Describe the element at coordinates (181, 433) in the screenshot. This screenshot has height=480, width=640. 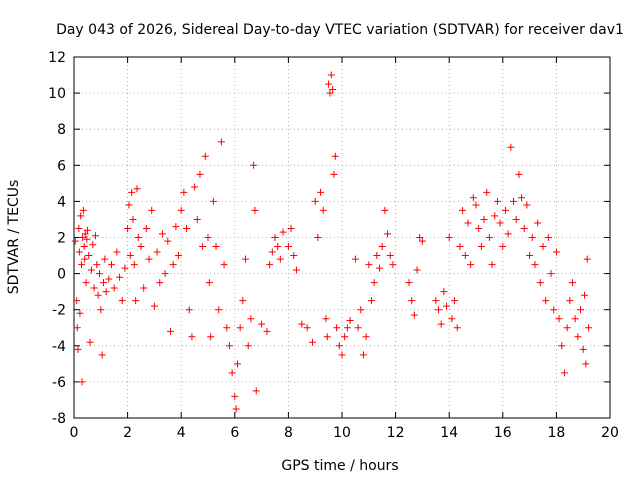
I see `x-tick-label: 4` at that location.